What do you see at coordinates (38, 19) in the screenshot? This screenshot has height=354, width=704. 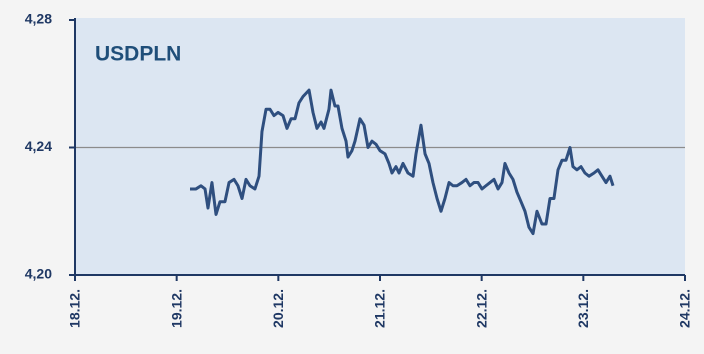 I see `y-tick-label: 4,28` at bounding box center [38, 19].